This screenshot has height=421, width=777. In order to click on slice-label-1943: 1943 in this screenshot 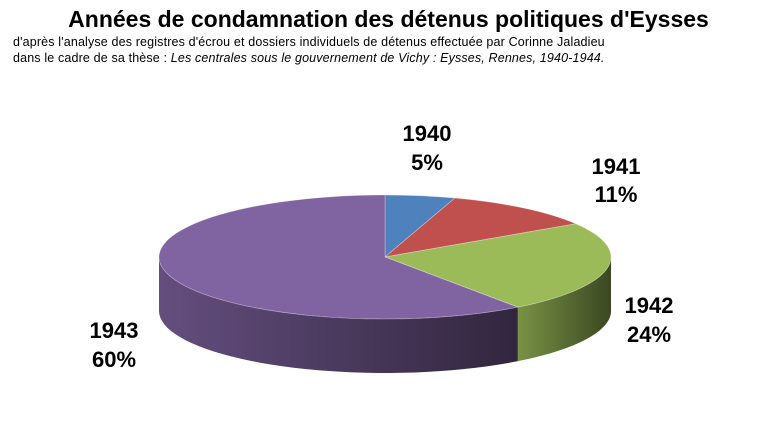, I will do `click(114, 330)`.